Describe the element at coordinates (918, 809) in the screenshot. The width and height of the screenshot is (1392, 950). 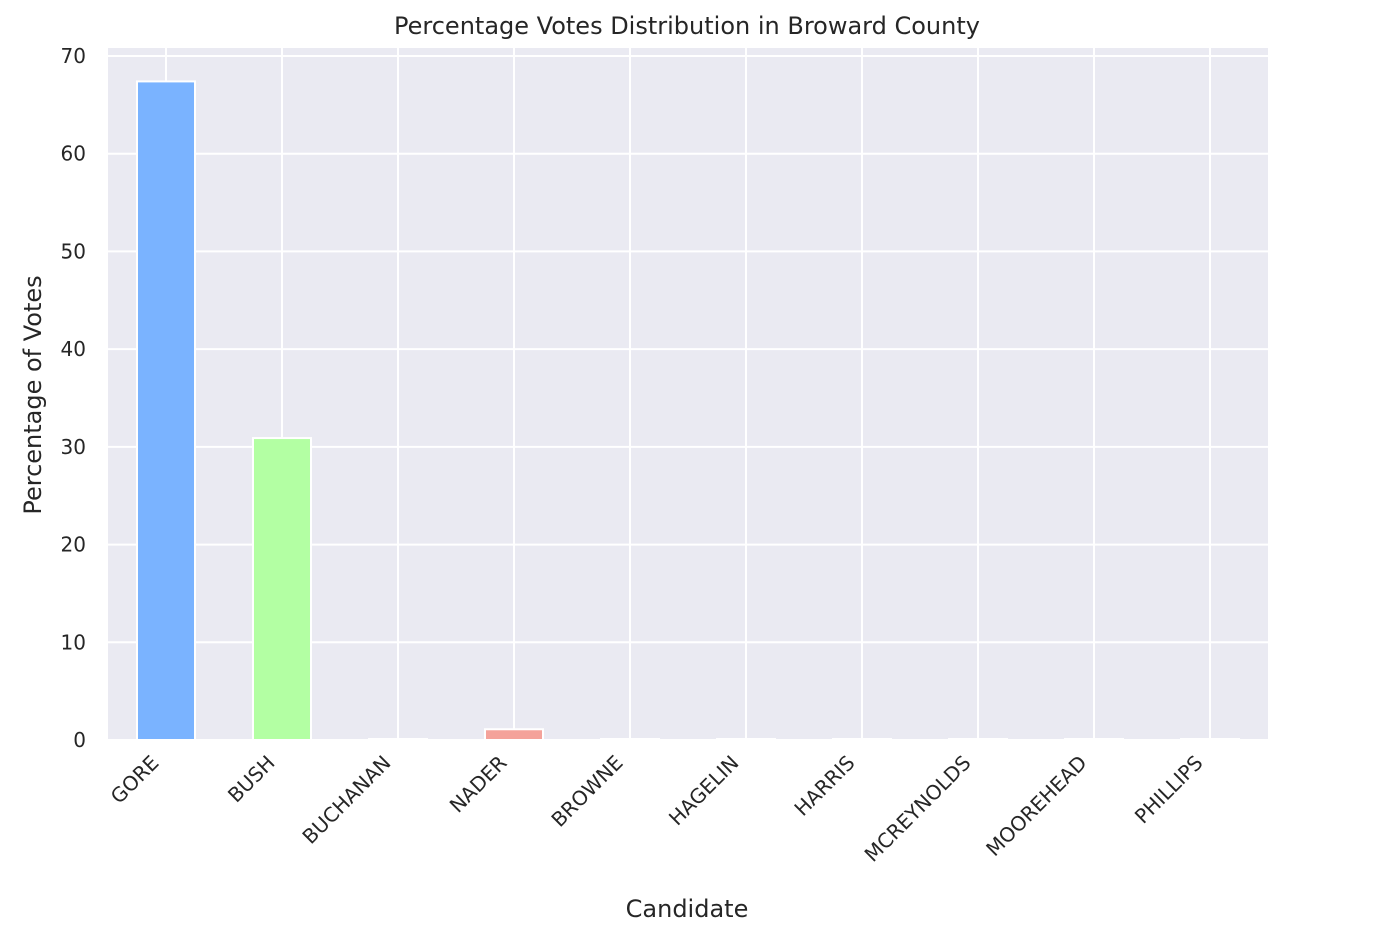
I see `x-tick-label: MCREYNOLDS` at that location.